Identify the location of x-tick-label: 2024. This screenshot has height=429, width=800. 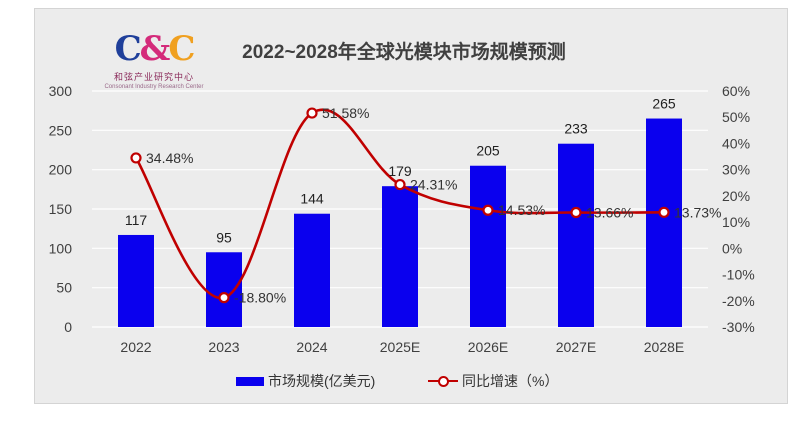
(311, 347).